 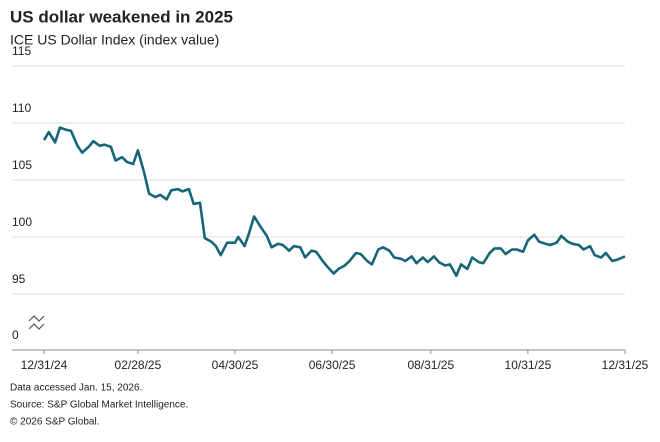 I want to click on x-tick-label: 08/31/25, so click(x=430, y=365).